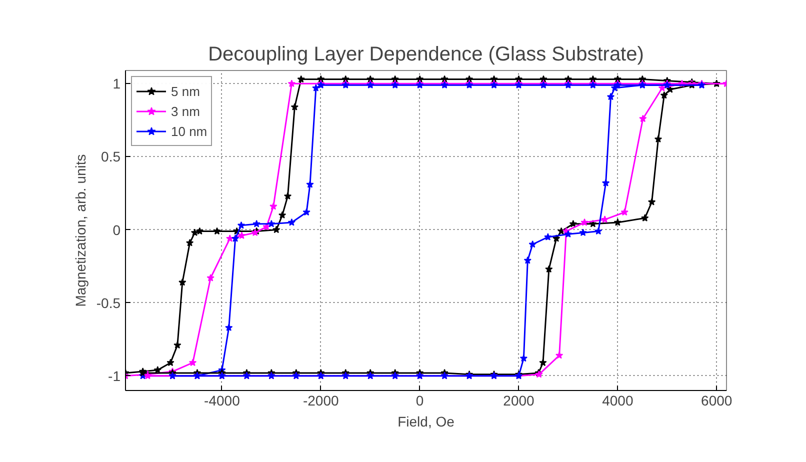  What do you see at coordinates (716, 400) in the screenshot?
I see `x-tick-label: 6000` at bounding box center [716, 400].